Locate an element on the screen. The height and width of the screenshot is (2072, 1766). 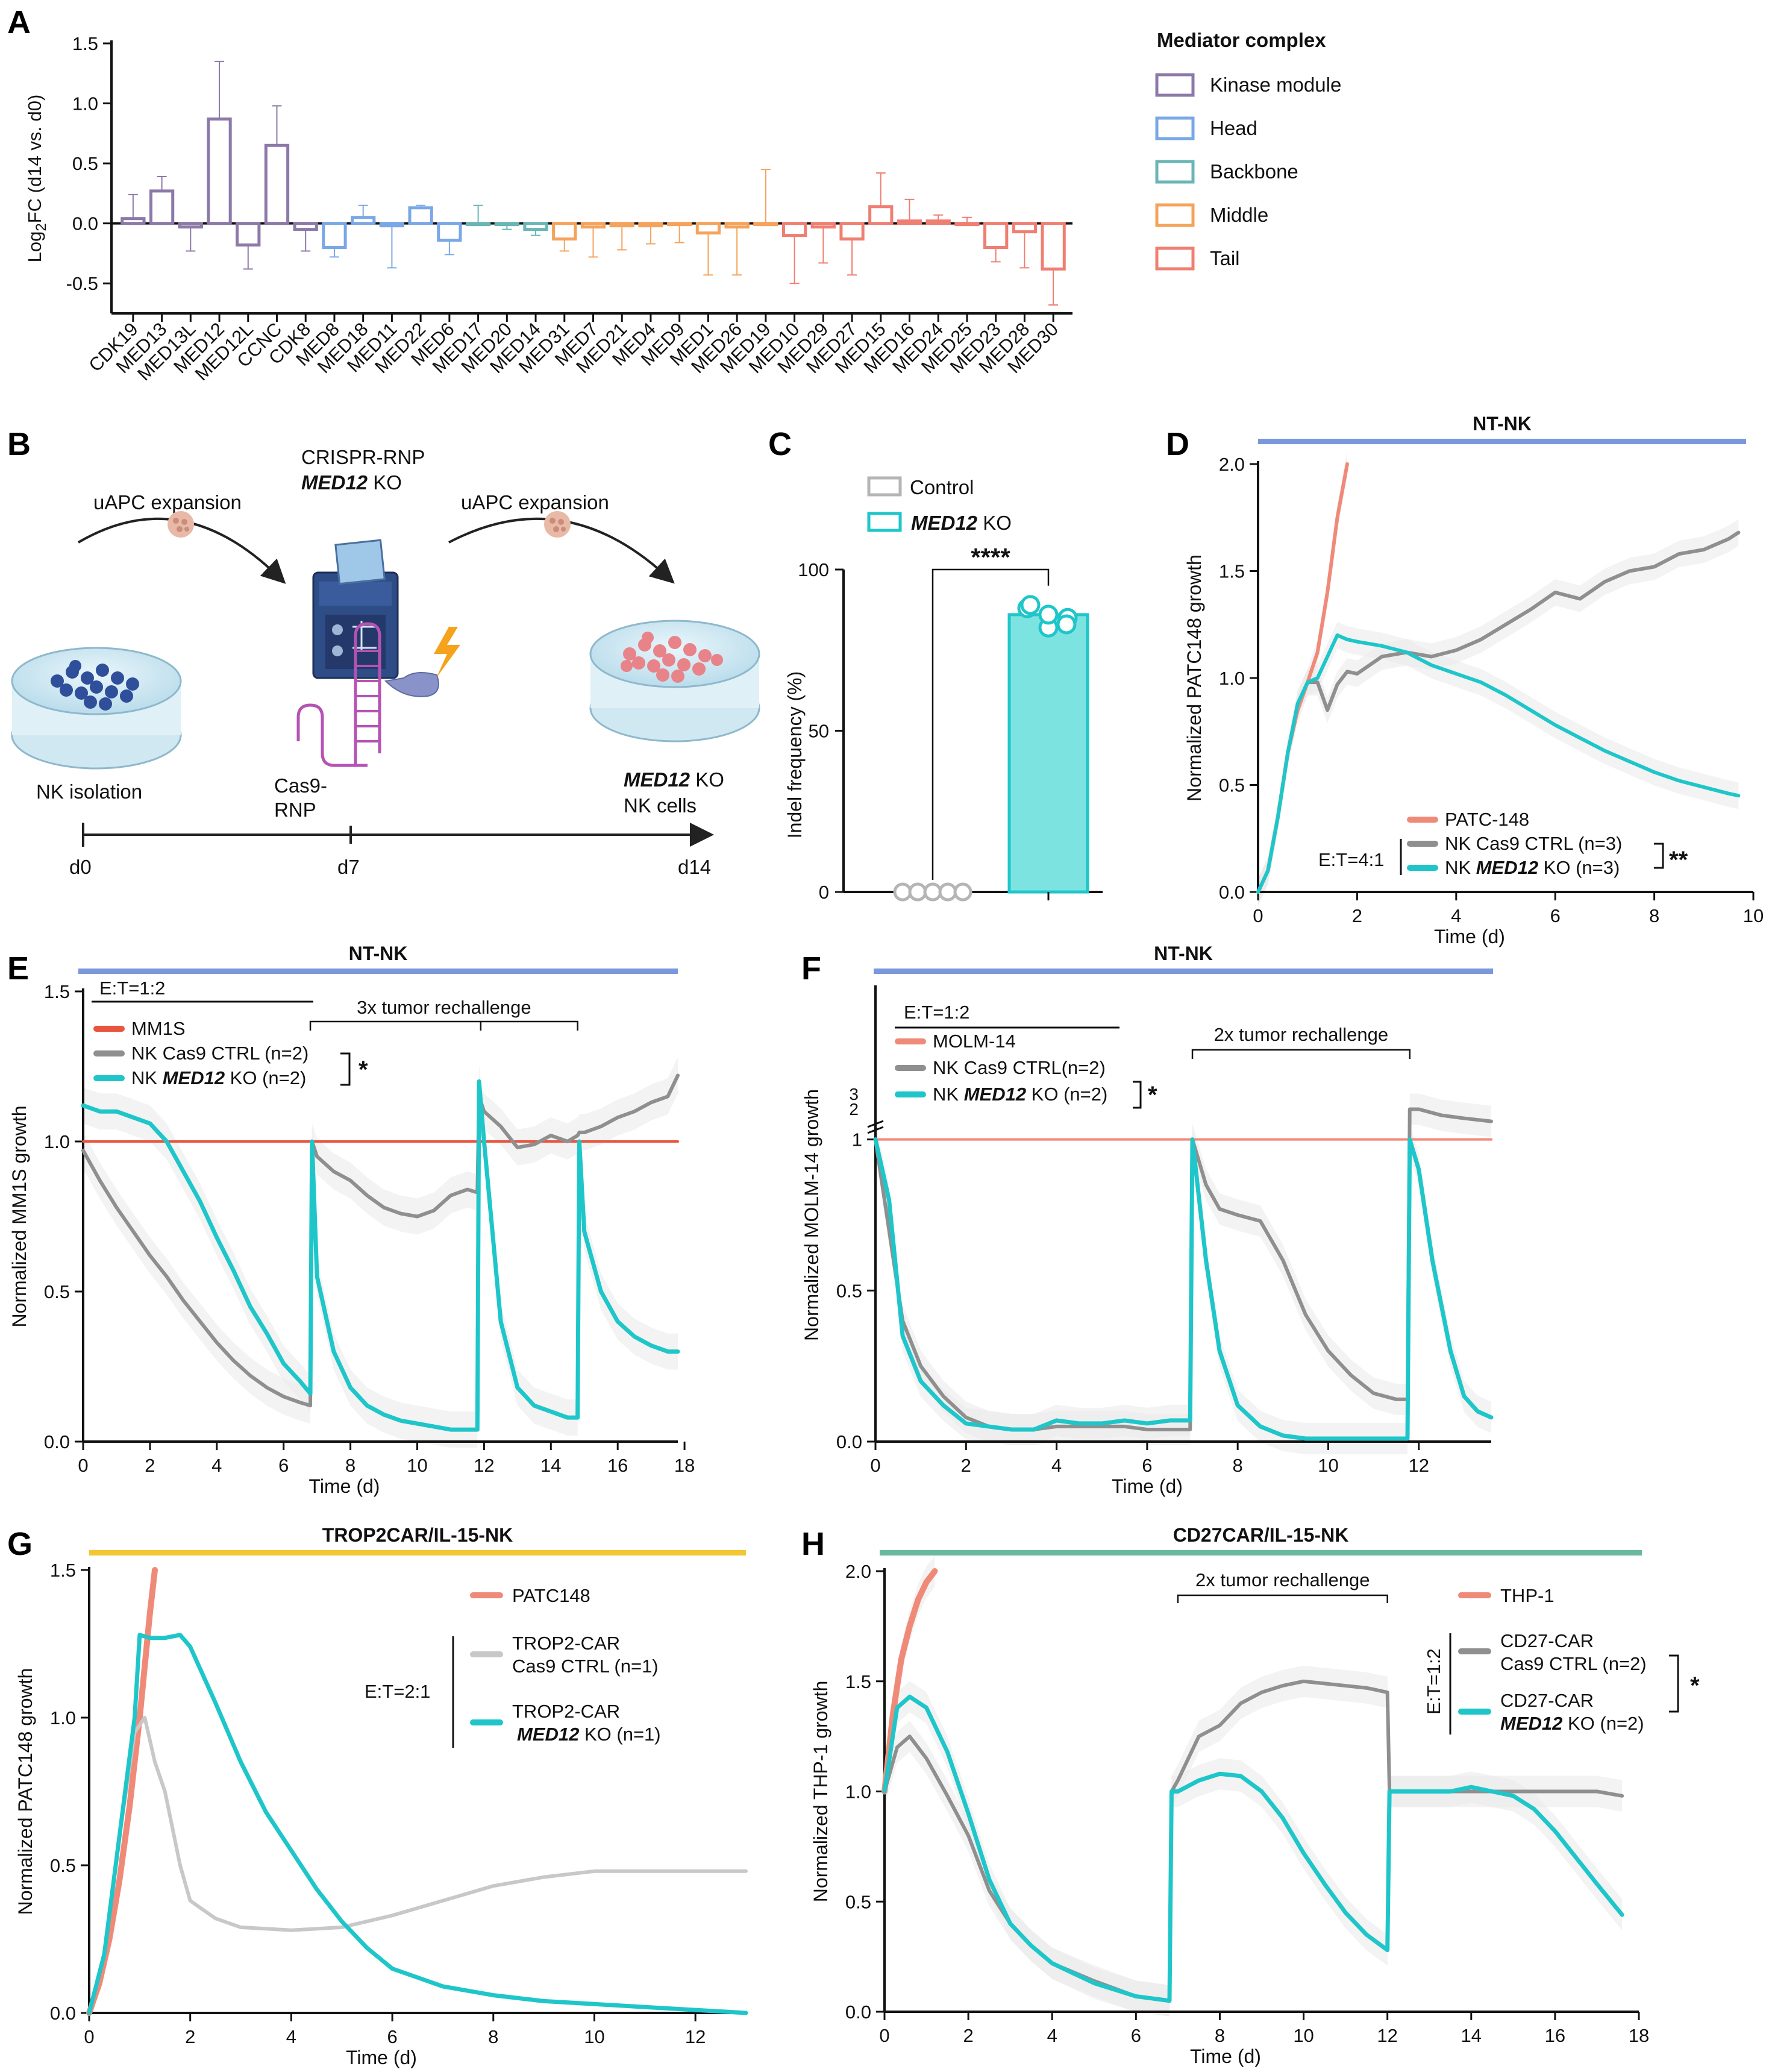
y-tick-label: 1.0 is located at coordinates (63, 1718).